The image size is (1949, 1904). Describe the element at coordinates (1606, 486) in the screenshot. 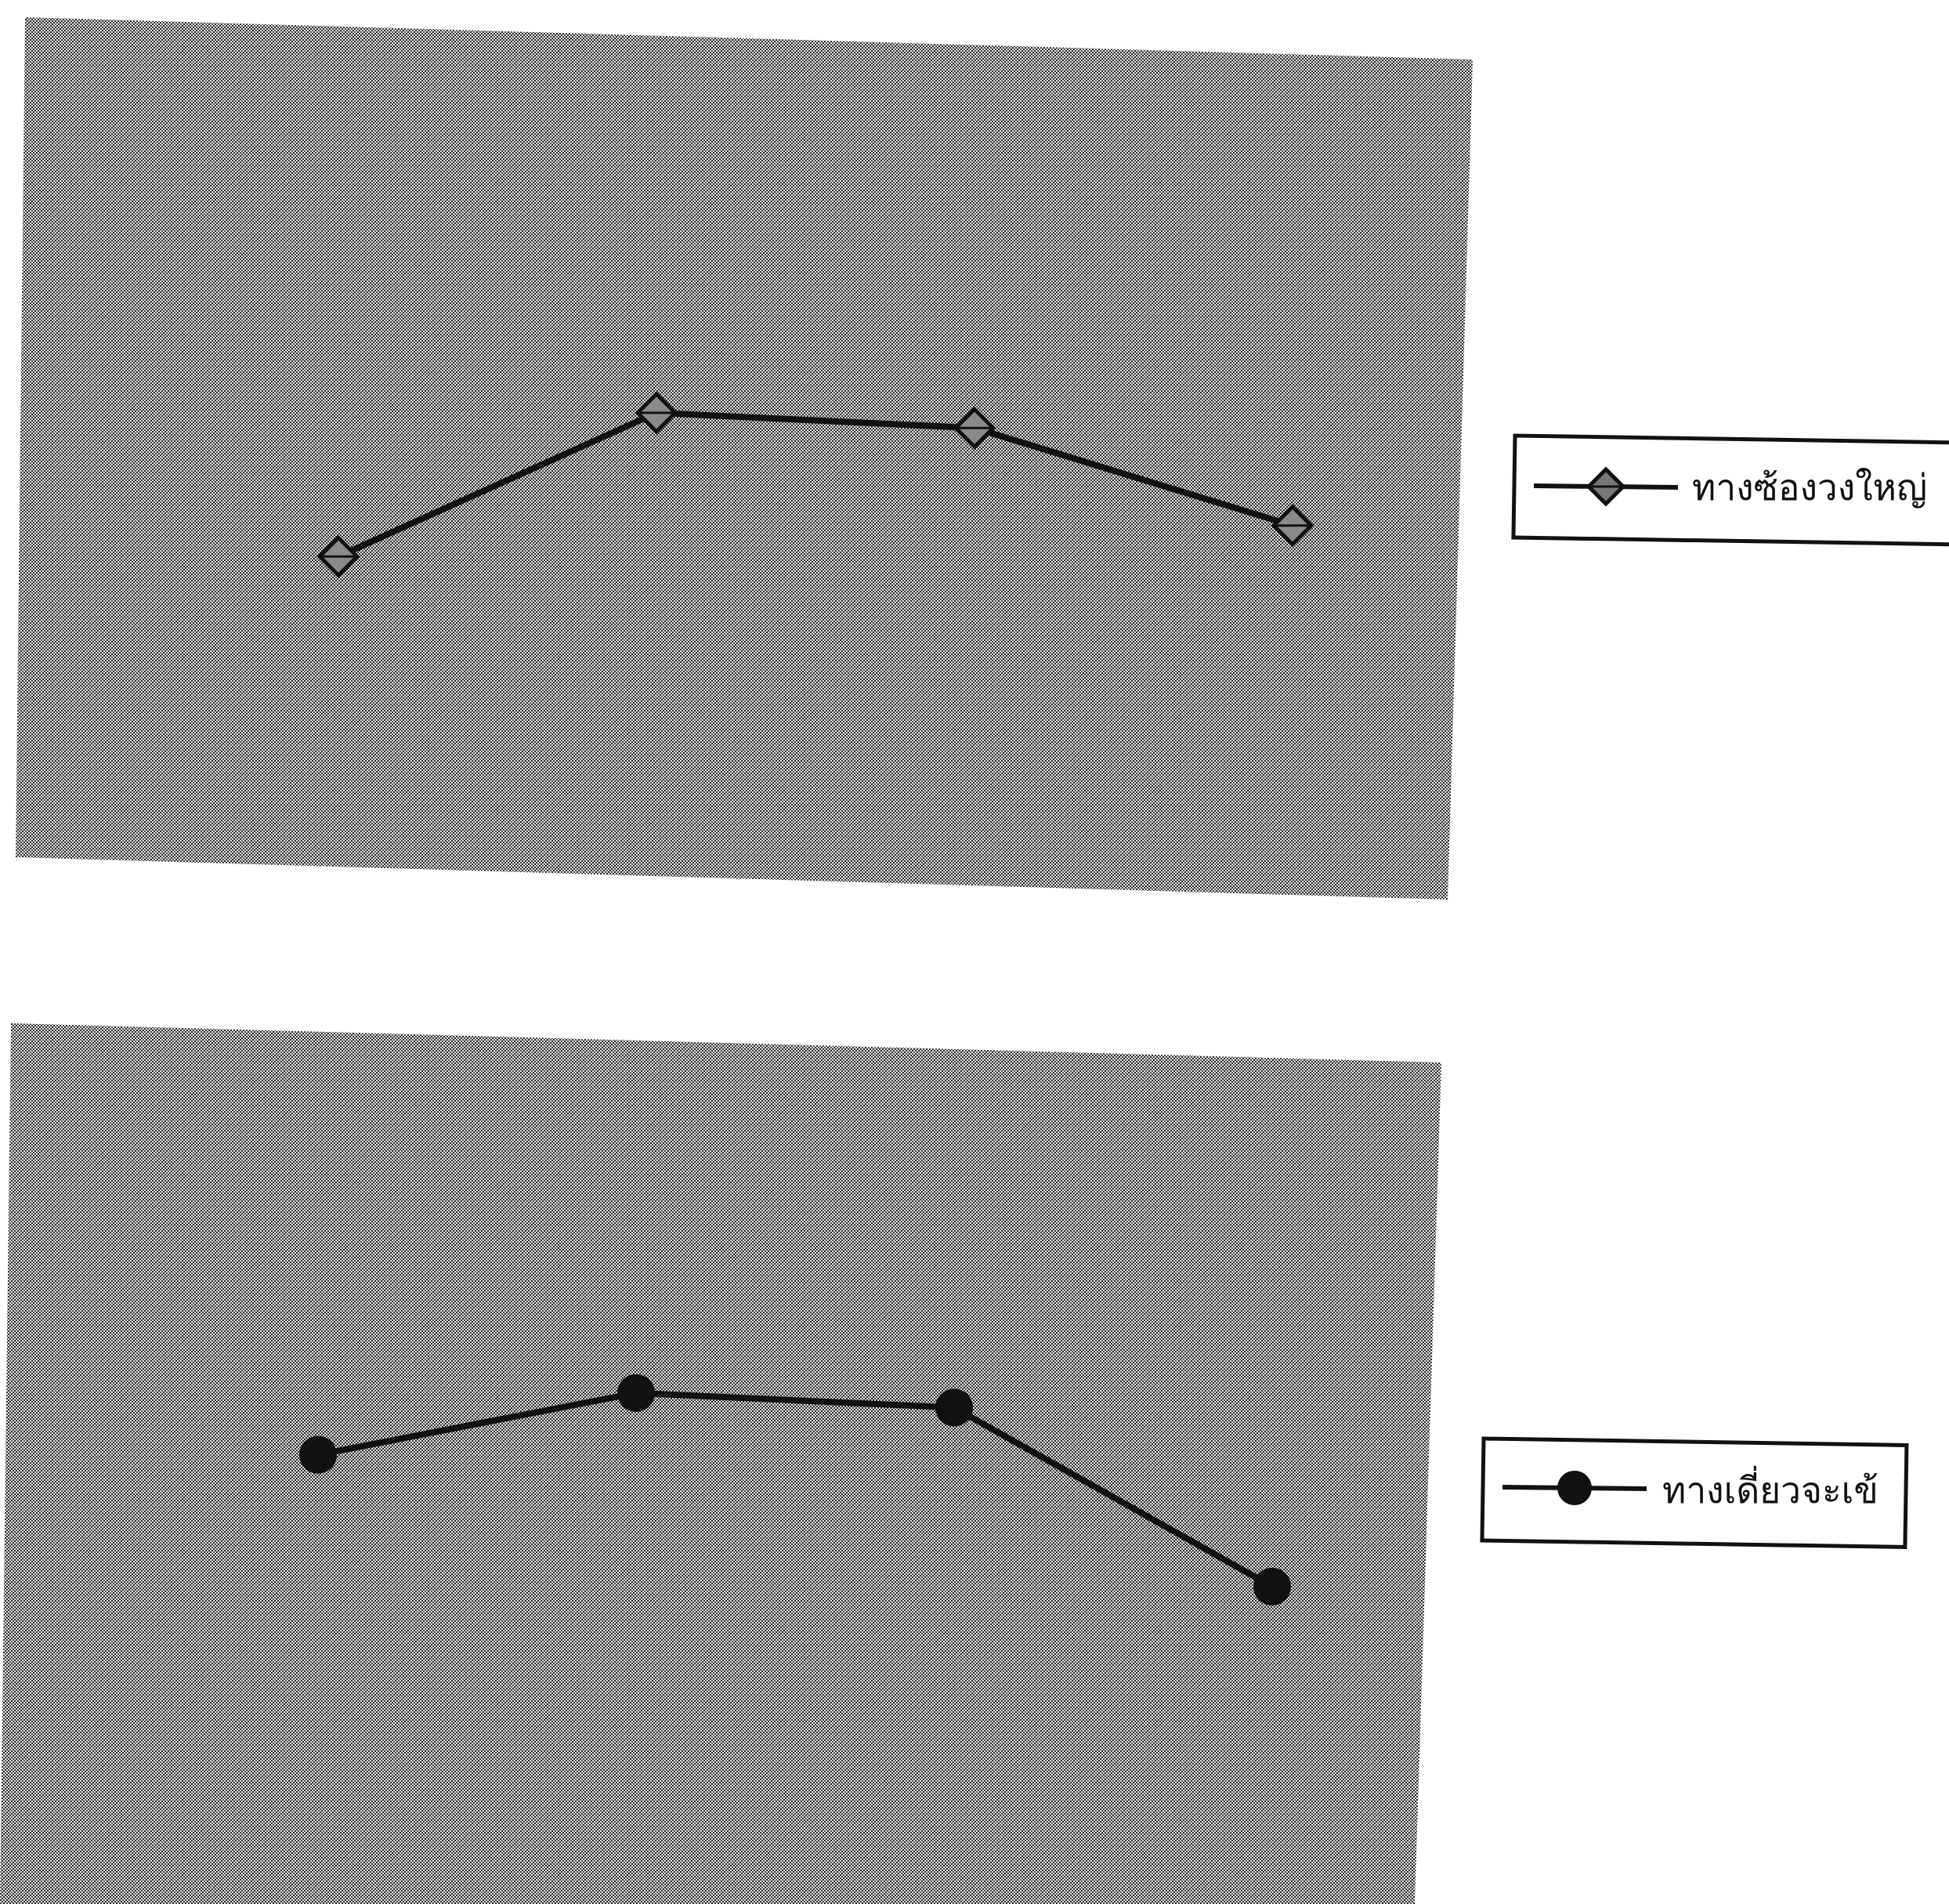

I see `legend-marker-diamond-icon` at that location.